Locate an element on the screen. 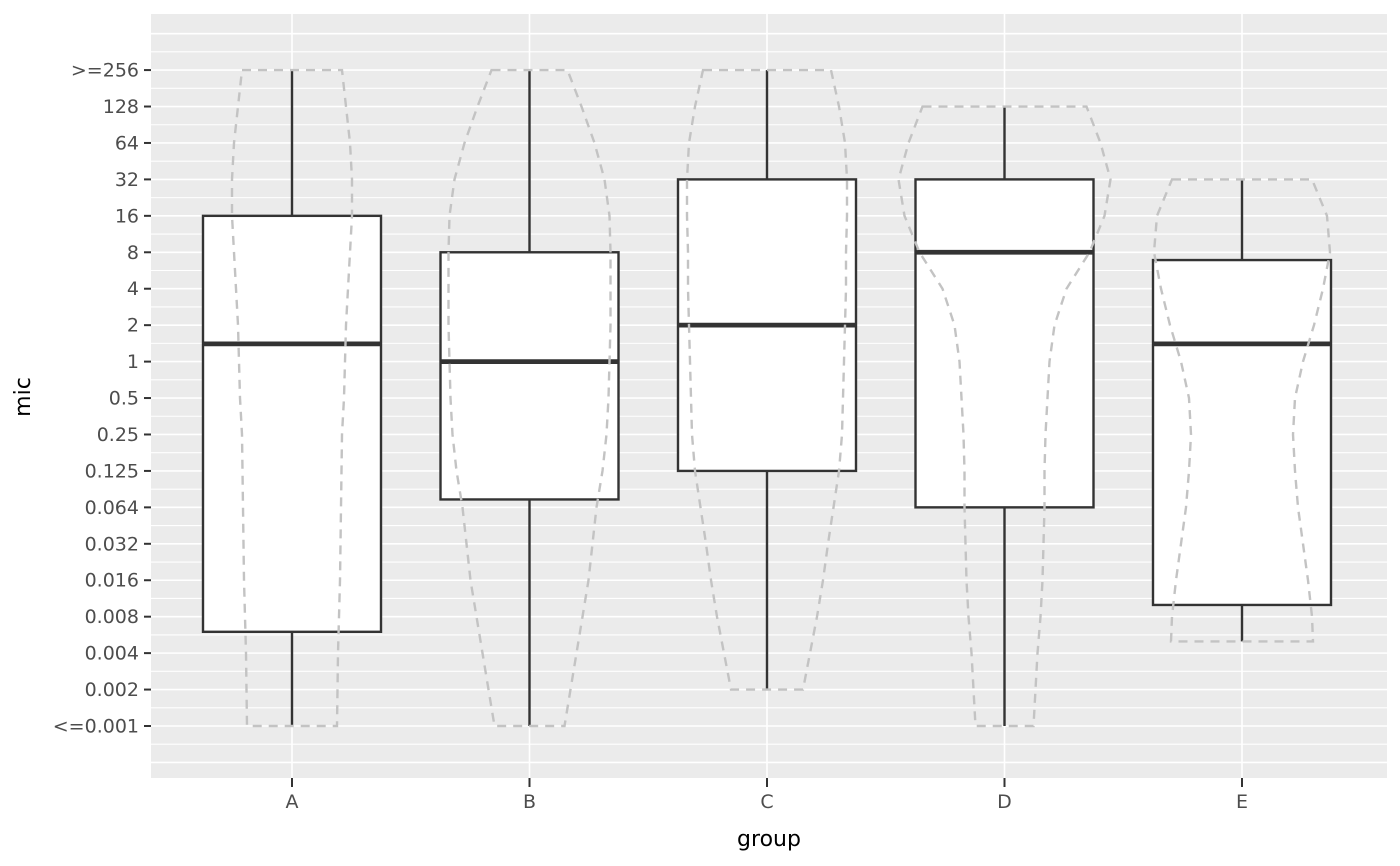 This screenshot has width=1400, height=866. y-tick-label: 4 is located at coordinates (133, 289).